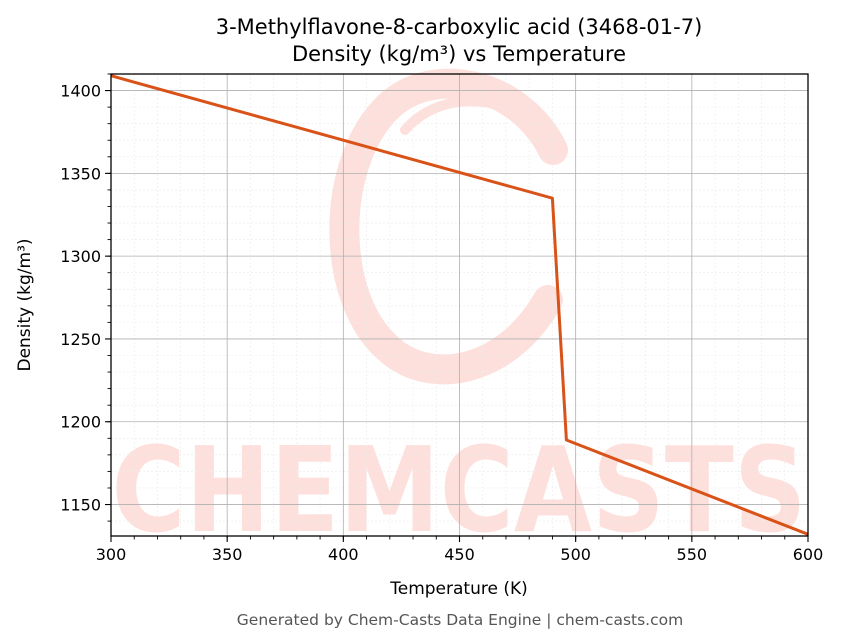 Image resolution: width=843 pixels, height=644 pixels. What do you see at coordinates (80, 173) in the screenshot?
I see `y-tick-label: 1350` at bounding box center [80, 173].